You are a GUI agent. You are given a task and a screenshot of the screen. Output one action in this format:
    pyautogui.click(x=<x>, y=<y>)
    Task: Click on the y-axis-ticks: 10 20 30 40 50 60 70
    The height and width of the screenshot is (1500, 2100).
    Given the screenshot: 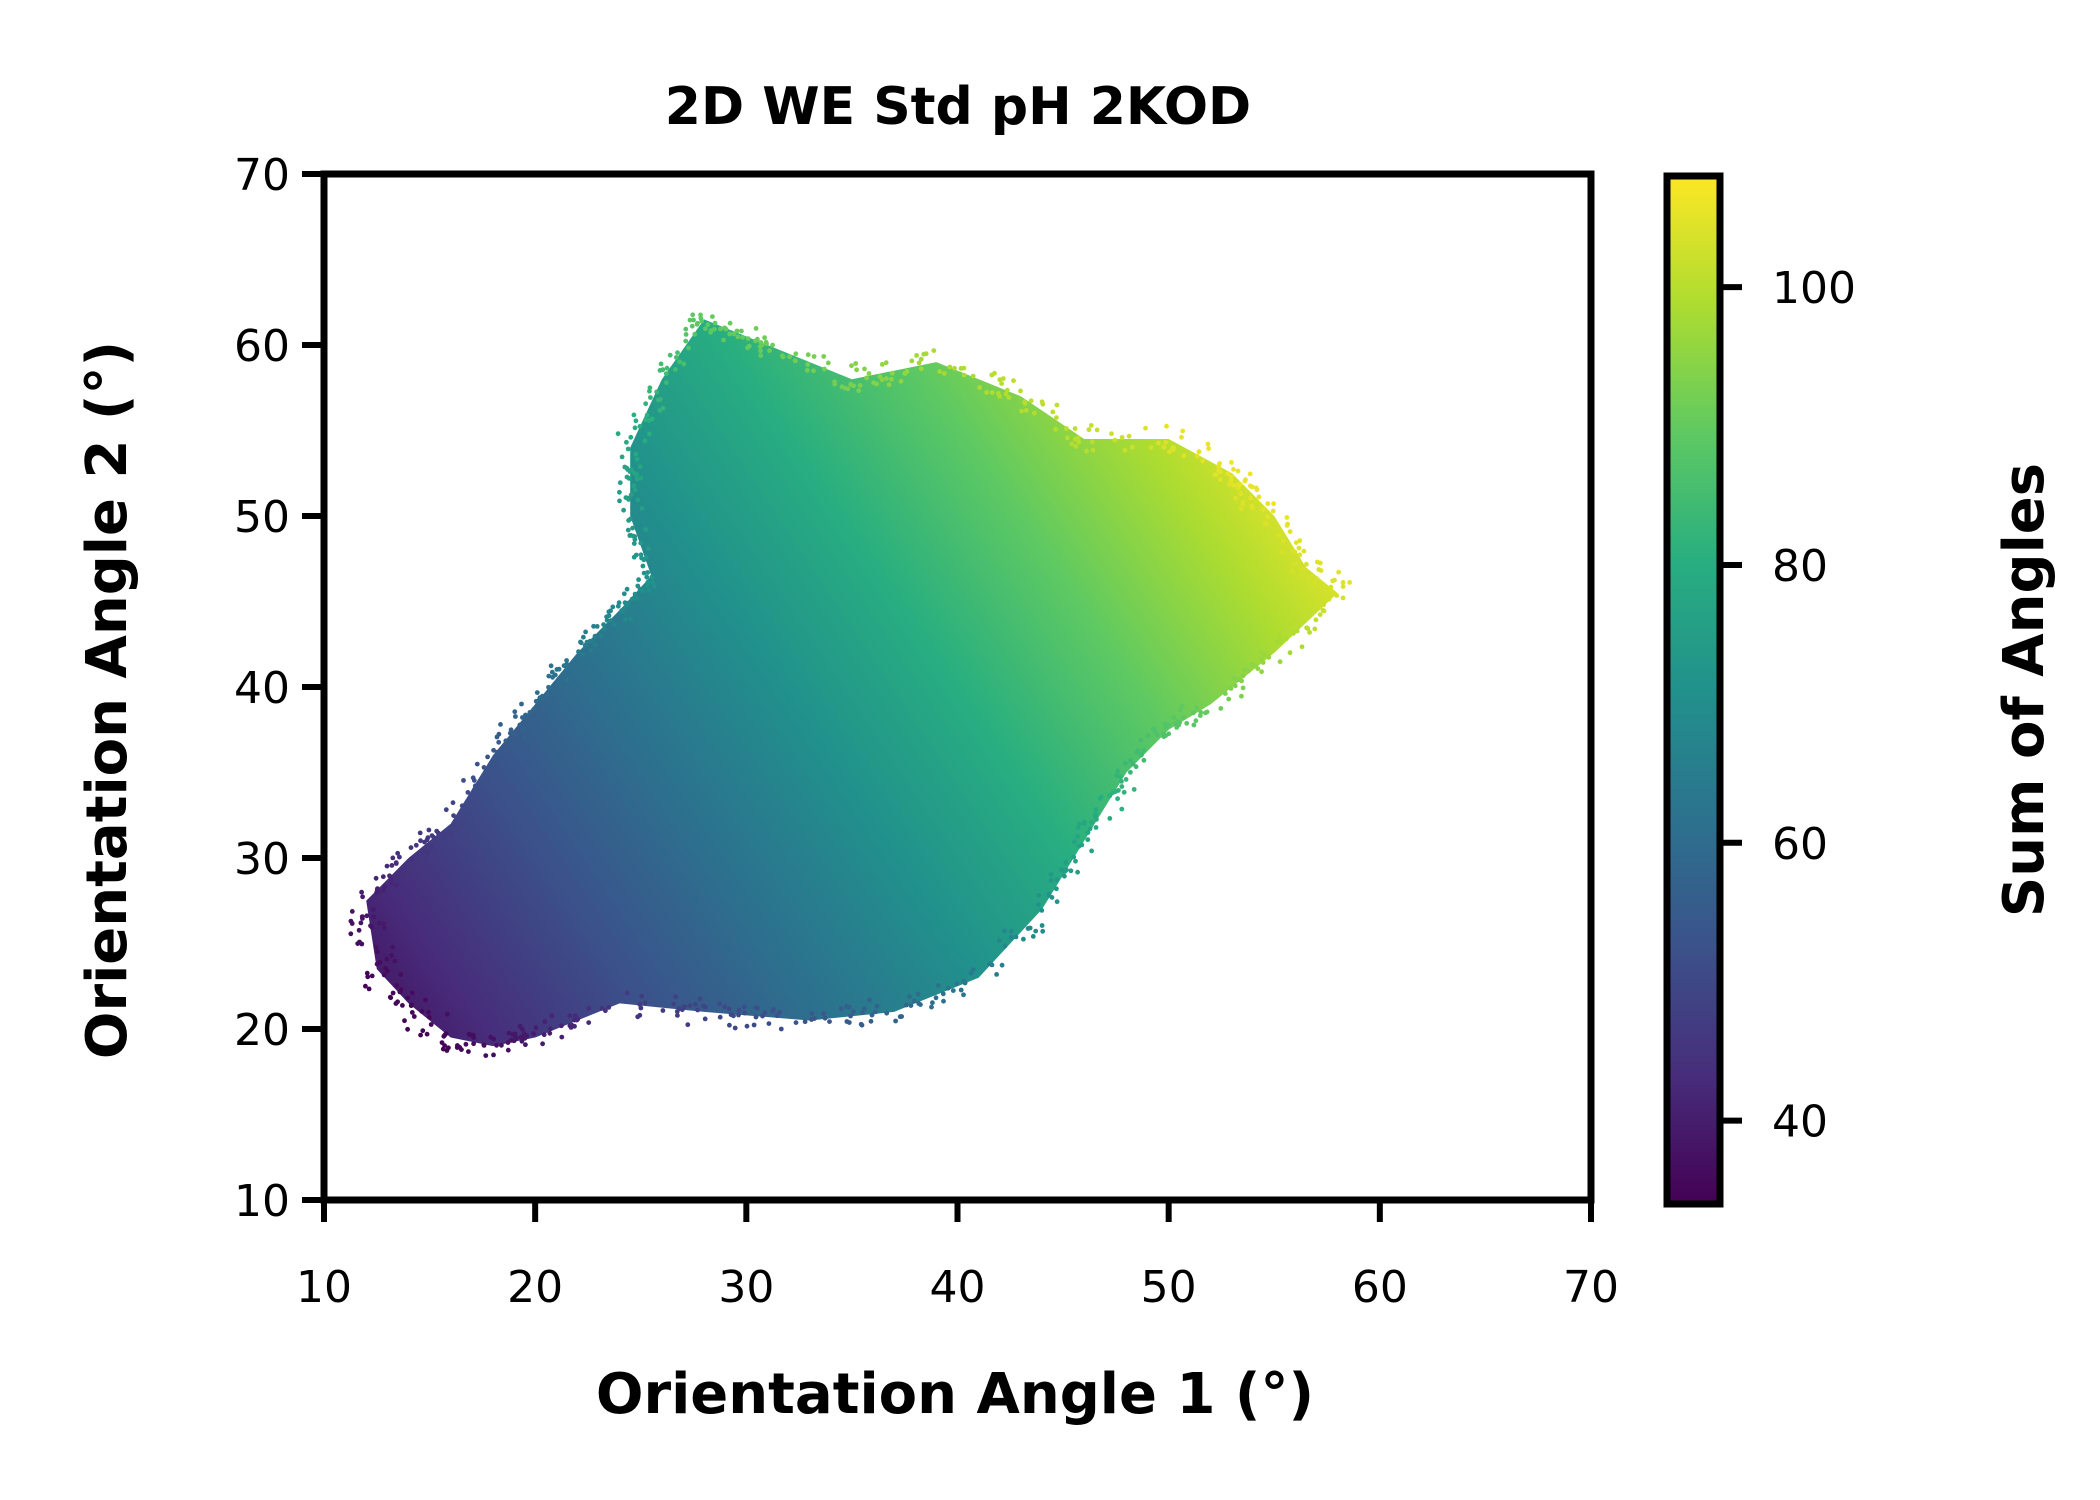 What is the action you would take?
    pyautogui.click(x=279, y=688)
    